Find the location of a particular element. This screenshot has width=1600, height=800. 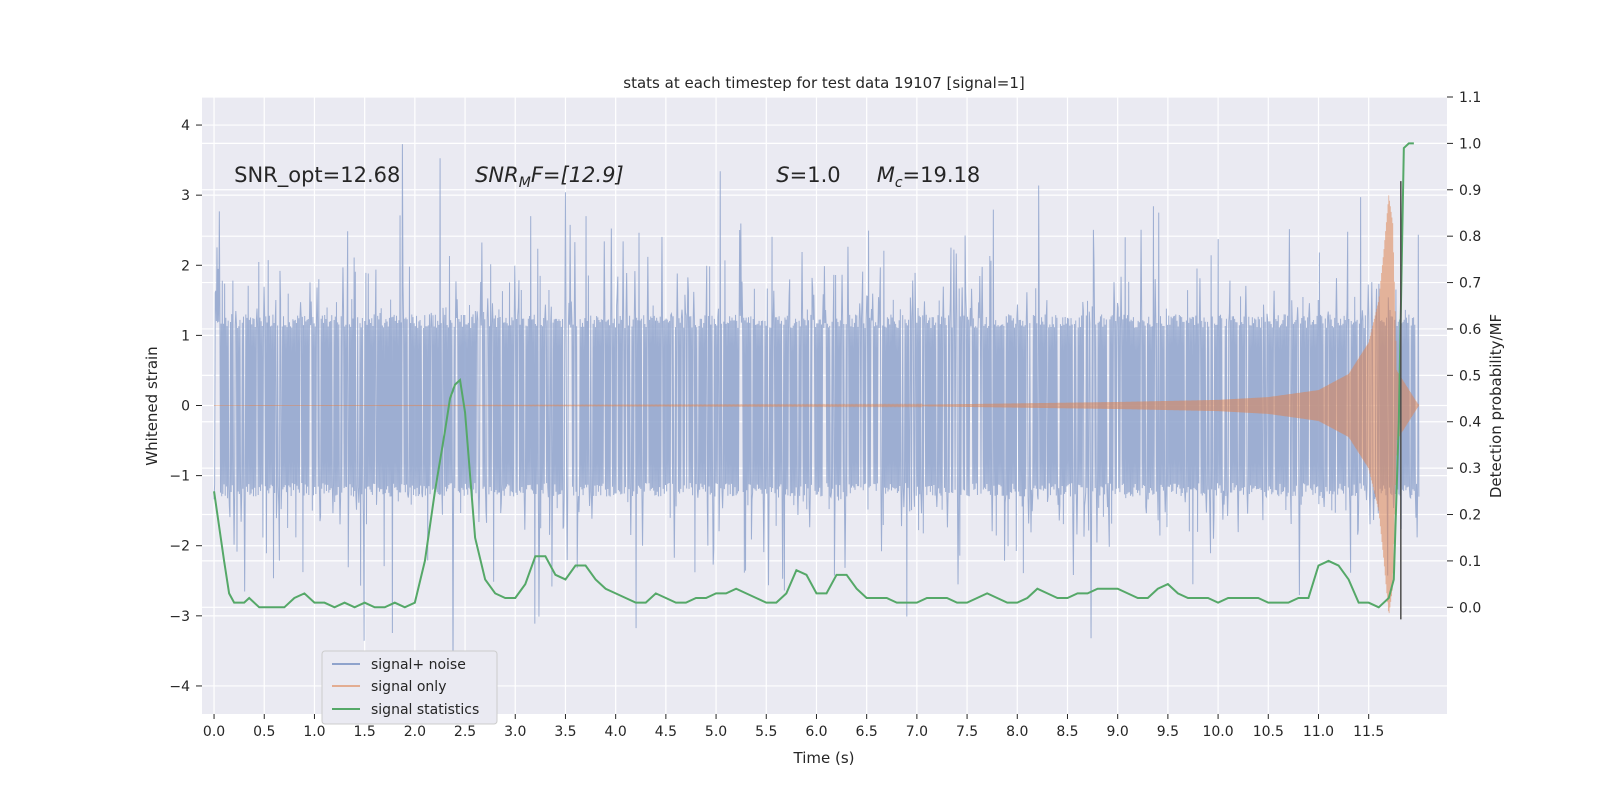

x-tick-label: 5.5 is located at coordinates (766, 732).